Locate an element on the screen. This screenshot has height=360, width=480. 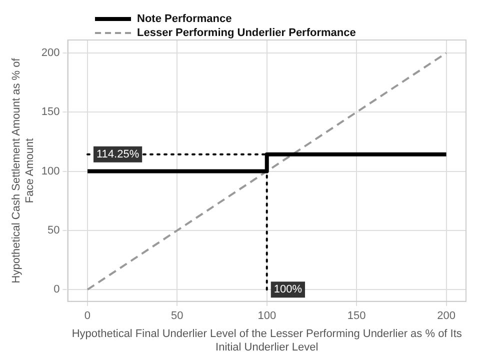
y-tick-label: 50 is located at coordinates (54, 230).